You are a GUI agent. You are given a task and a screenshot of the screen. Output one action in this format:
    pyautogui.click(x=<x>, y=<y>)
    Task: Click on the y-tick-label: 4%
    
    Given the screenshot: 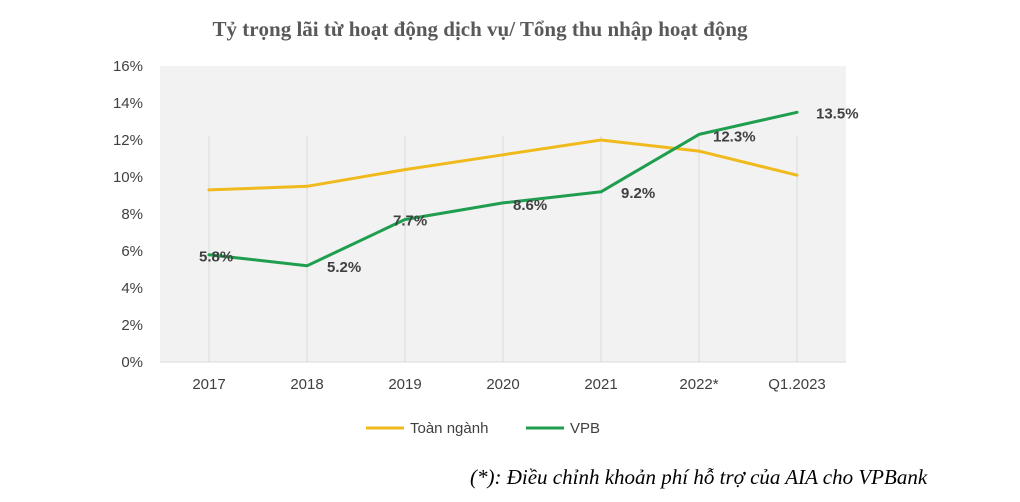 What is the action you would take?
    pyautogui.click(x=132, y=288)
    